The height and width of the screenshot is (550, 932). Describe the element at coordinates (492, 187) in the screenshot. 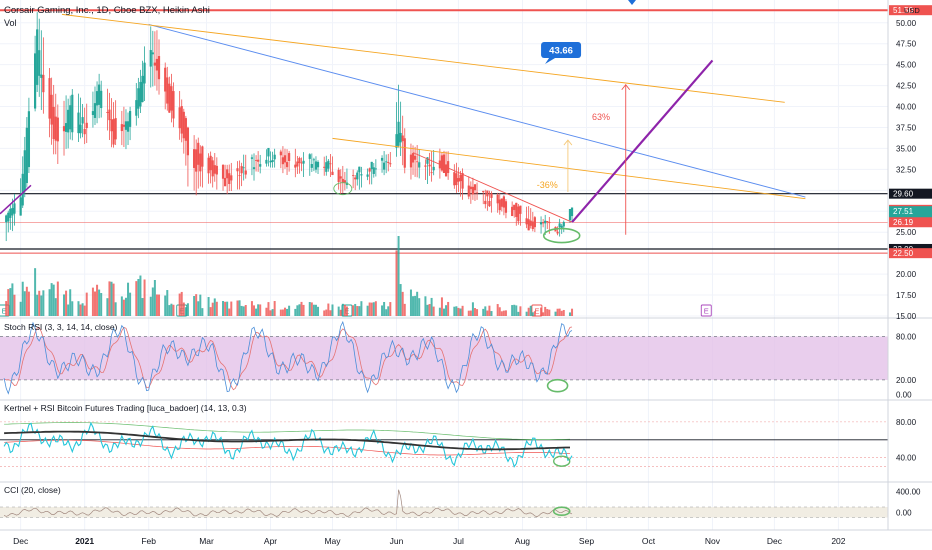

I see `trend-line-red-descending` at that location.